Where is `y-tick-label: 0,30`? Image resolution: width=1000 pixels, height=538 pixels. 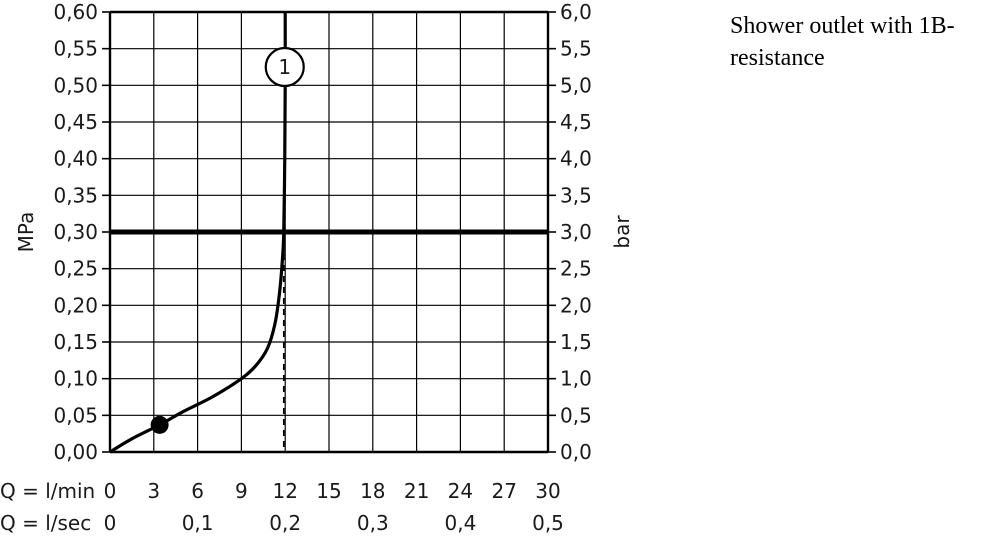
y-tick-label: 0,30 is located at coordinates (75, 232).